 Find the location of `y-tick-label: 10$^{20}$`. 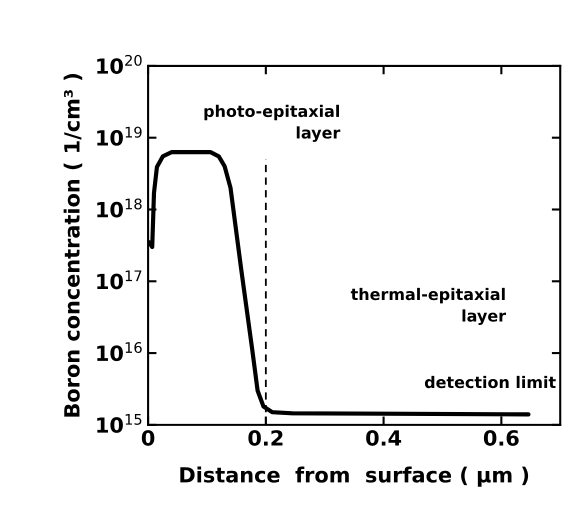

y-tick-label: 10$^{20}$ is located at coordinates (119, 64).